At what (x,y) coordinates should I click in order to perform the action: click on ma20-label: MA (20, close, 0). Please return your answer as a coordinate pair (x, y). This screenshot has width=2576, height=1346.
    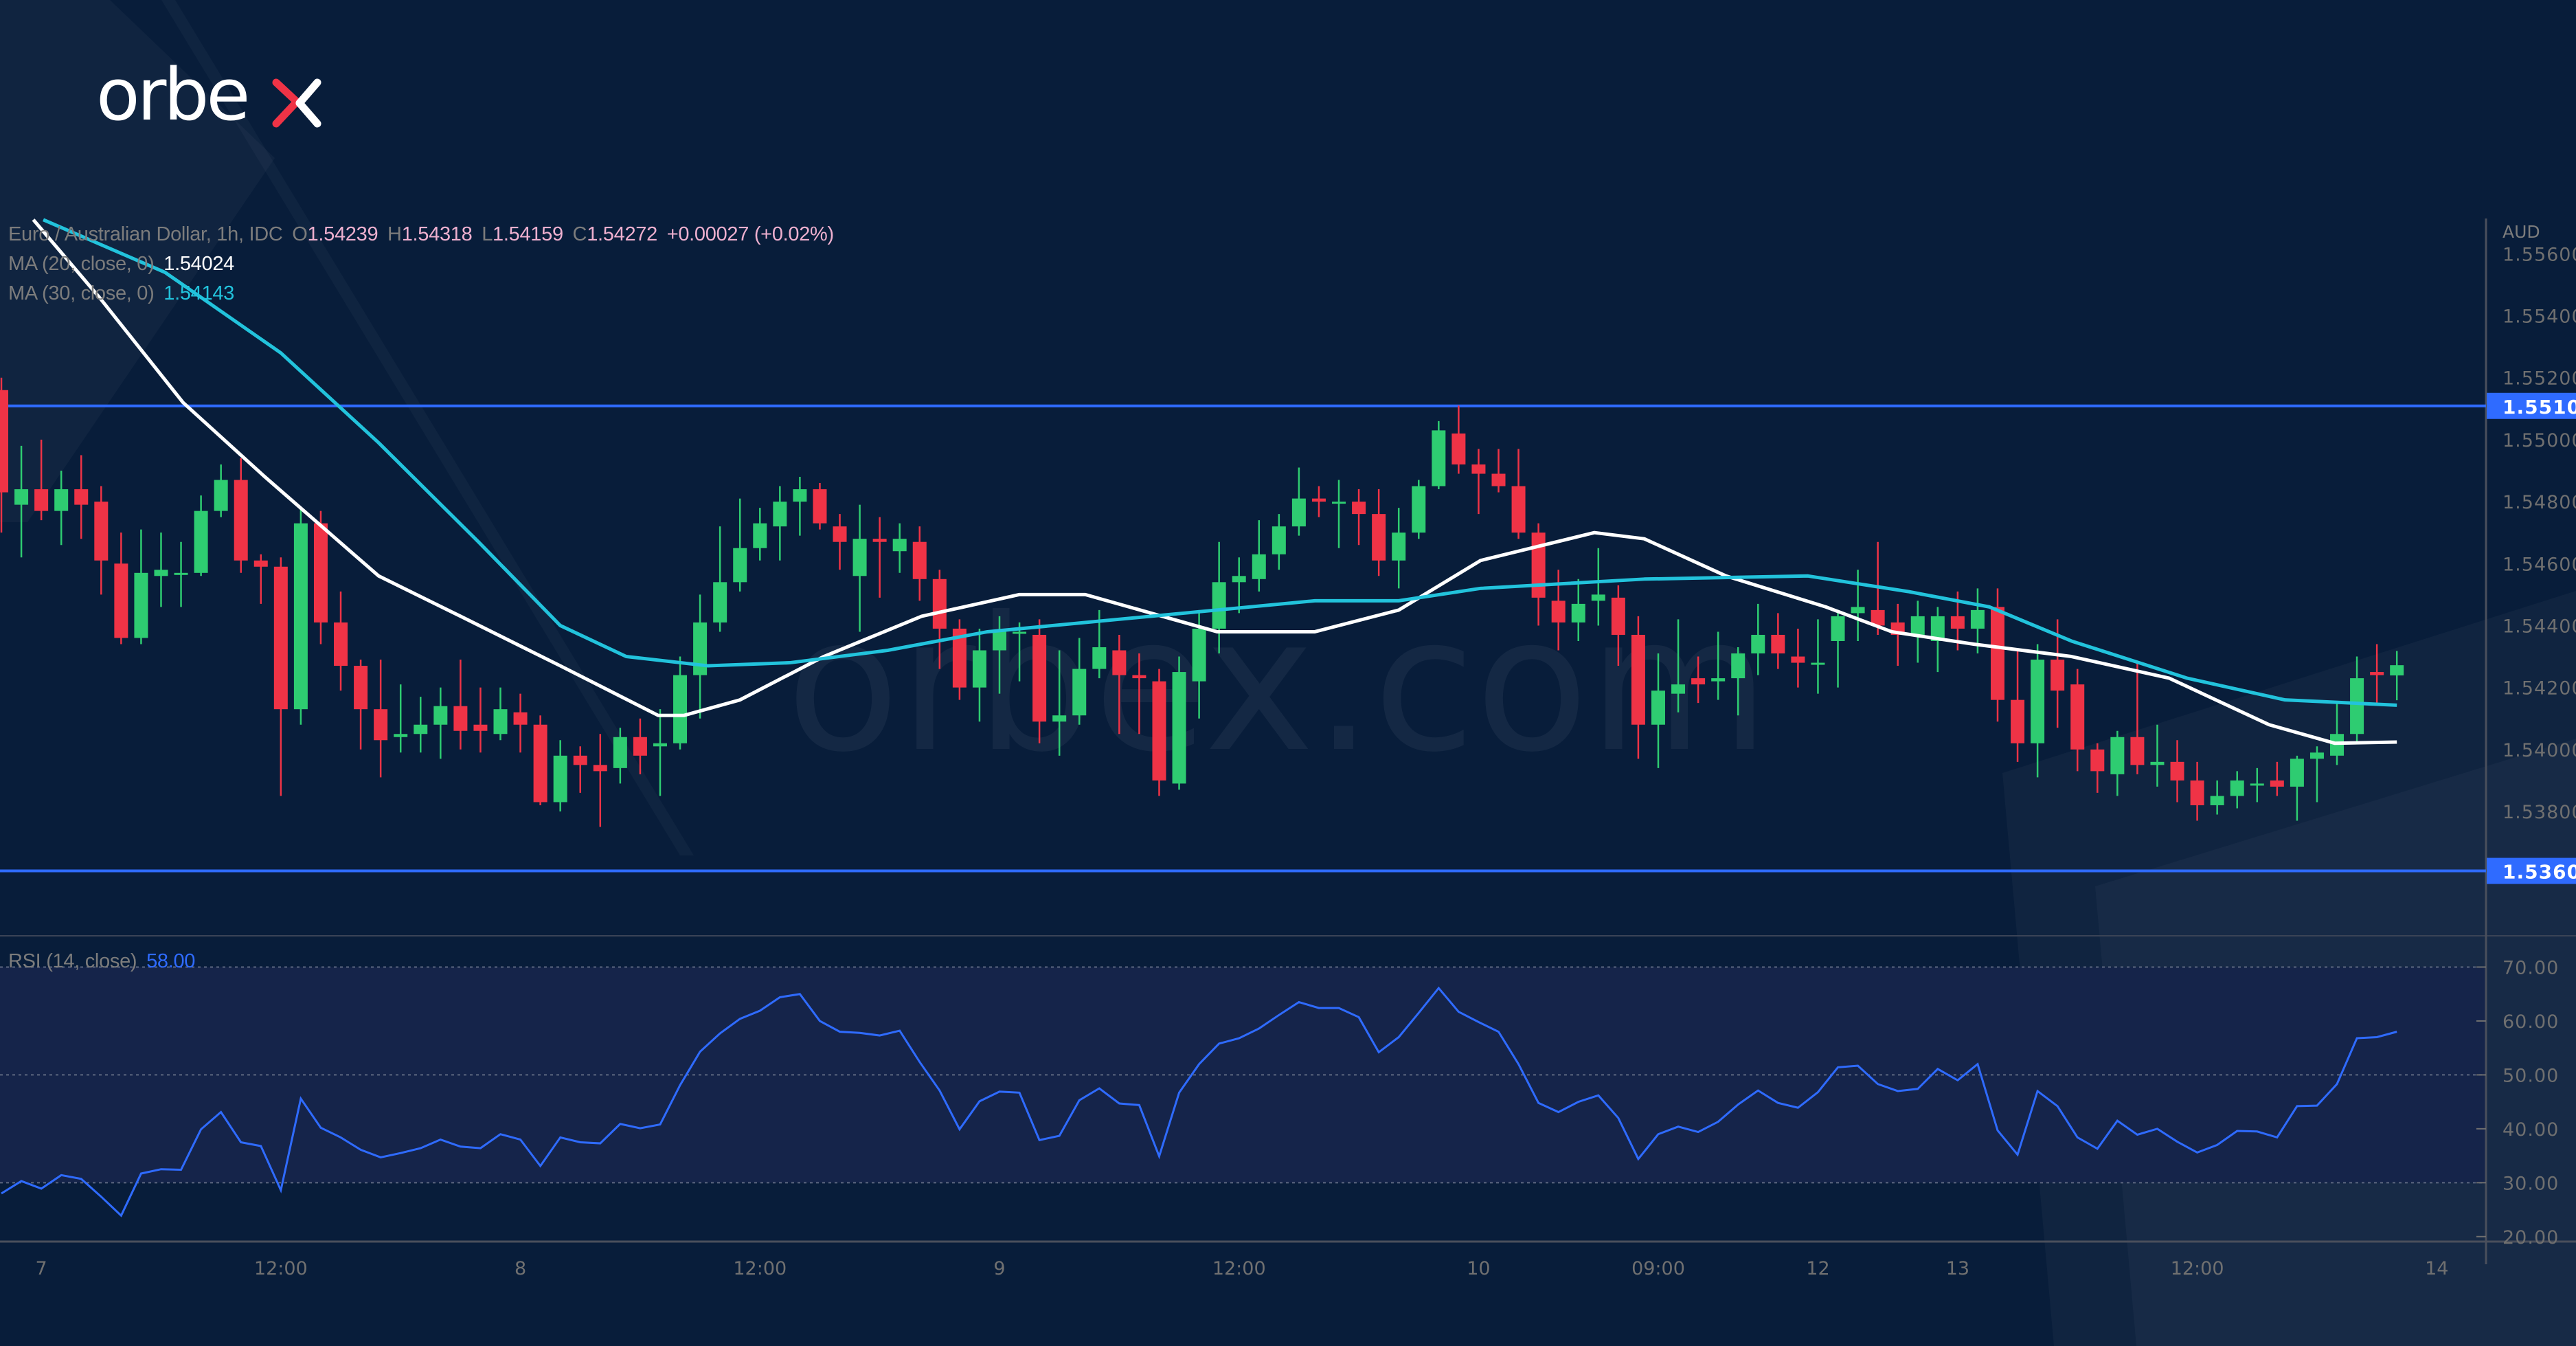
    Looking at the image, I should click on (81, 264).